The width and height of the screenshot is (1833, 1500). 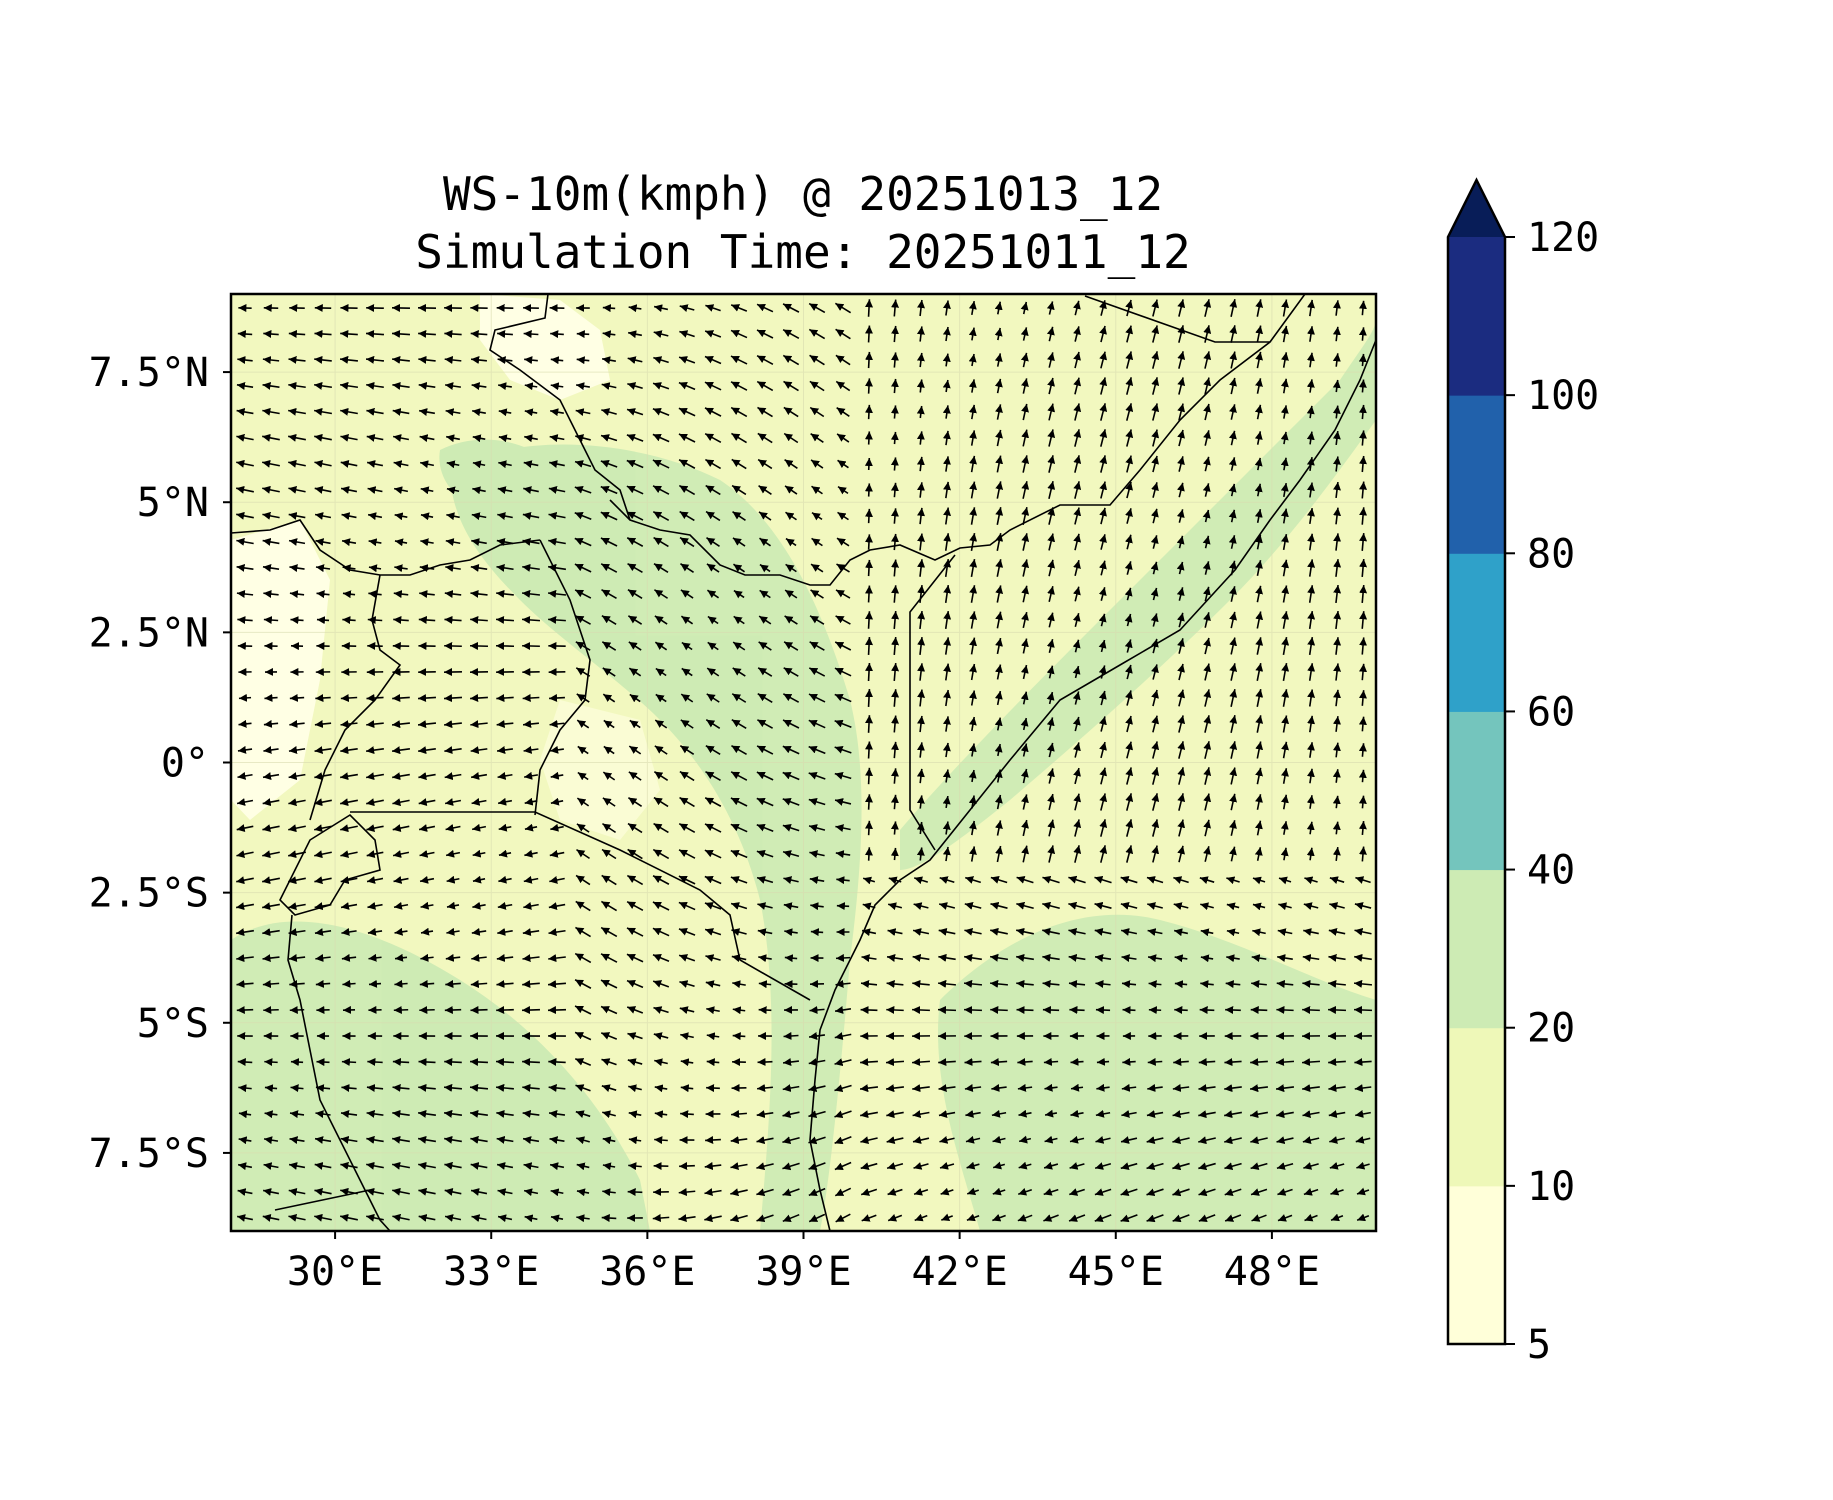 What do you see at coordinates (440, 1076) in the screenshot?
I see `strong-wind-zone-southwest` at bounding box center [440, 1076].